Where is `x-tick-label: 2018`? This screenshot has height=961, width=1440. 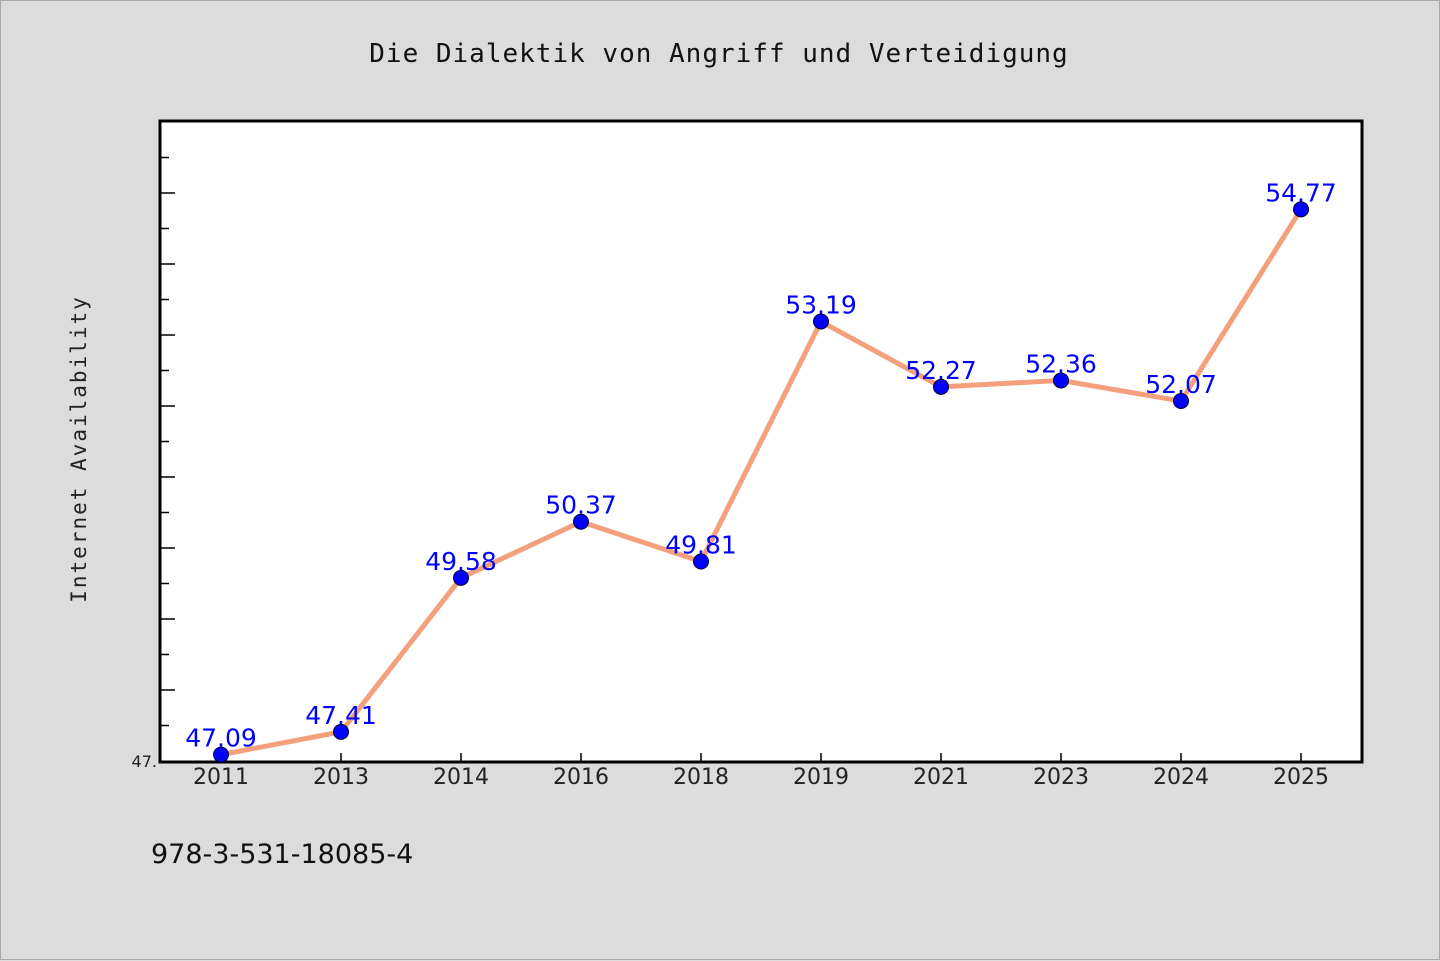 x-tick-label: 2018 is located at coordinates (701, 777).